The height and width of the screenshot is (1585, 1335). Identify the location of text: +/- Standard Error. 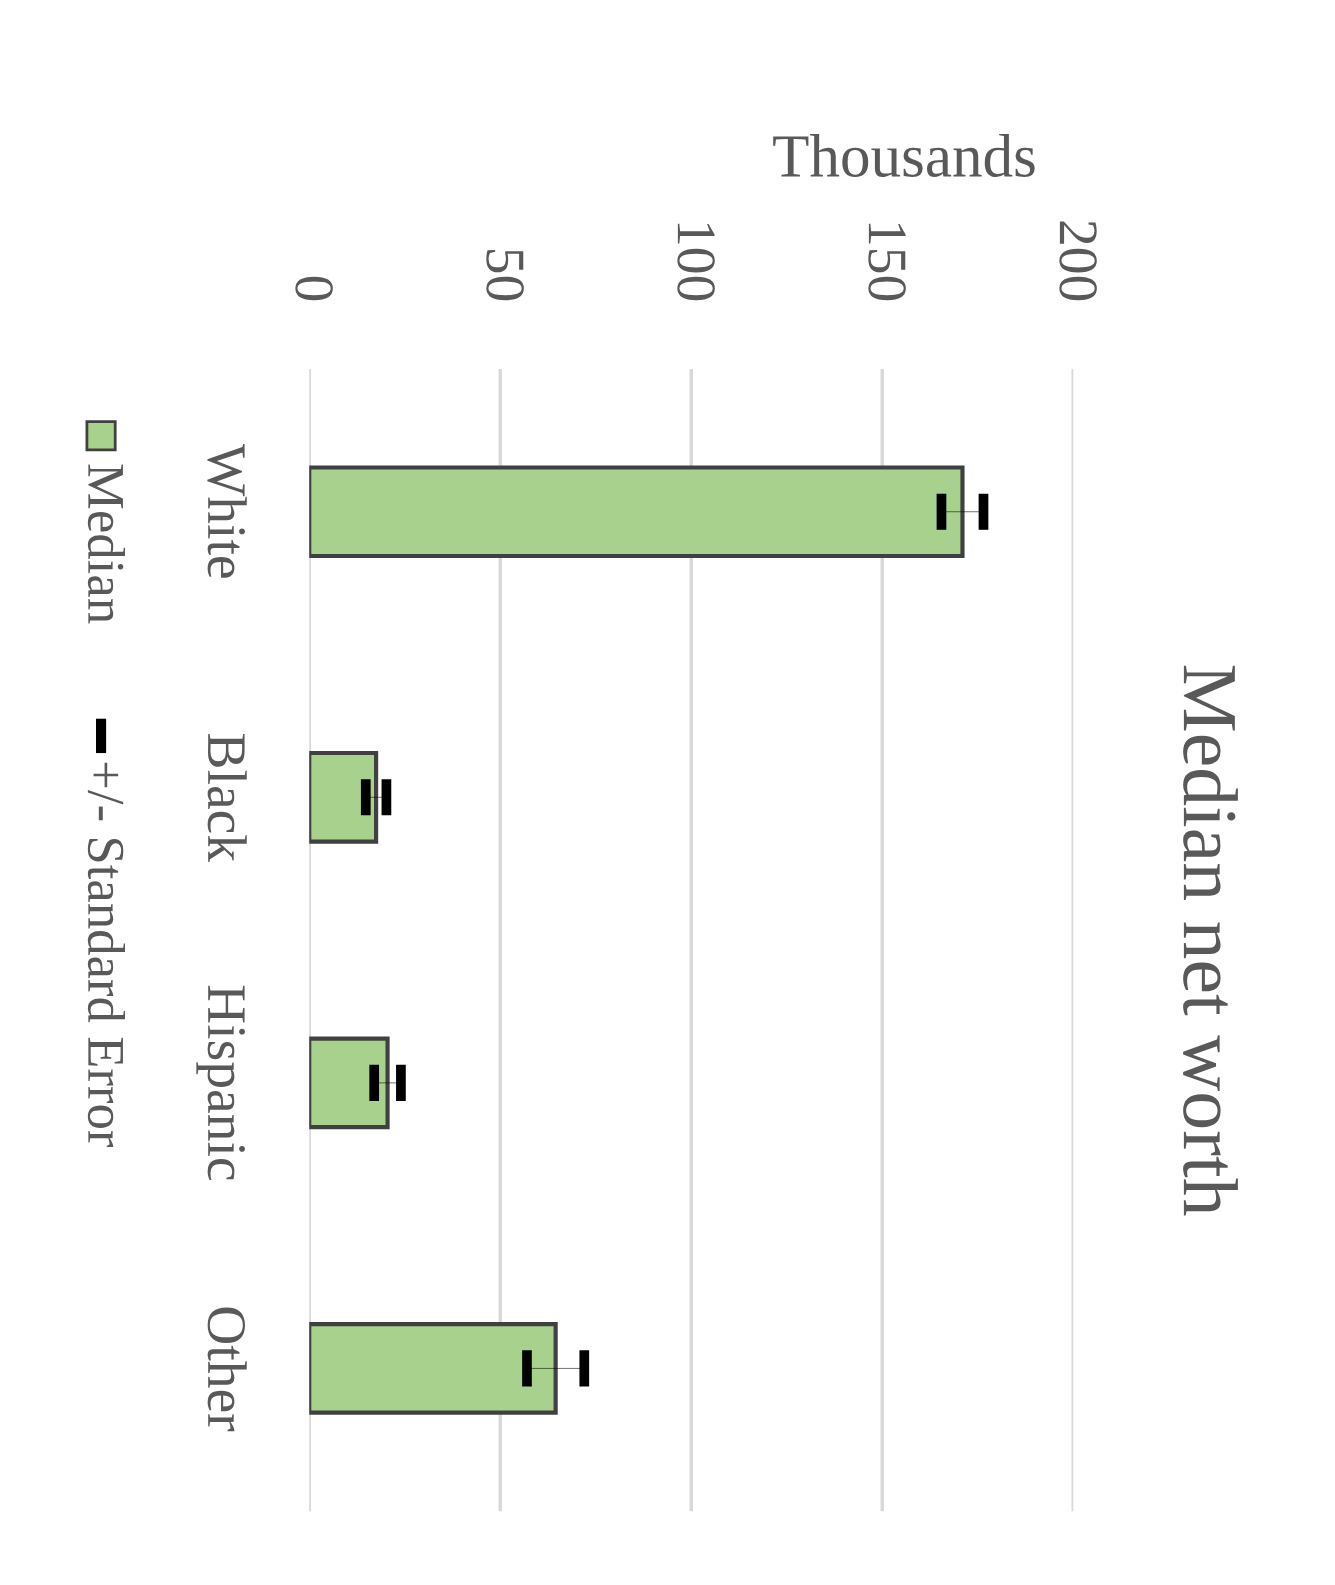
(106, 955).